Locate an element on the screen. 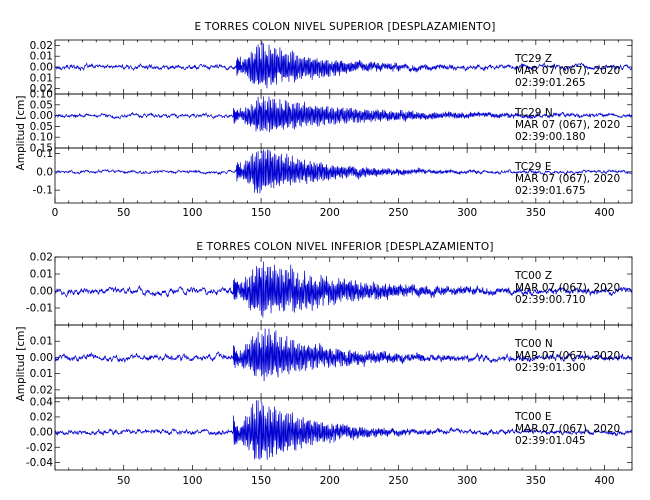  y-tick-label: 0.04 is located at coordinates (42, 402).